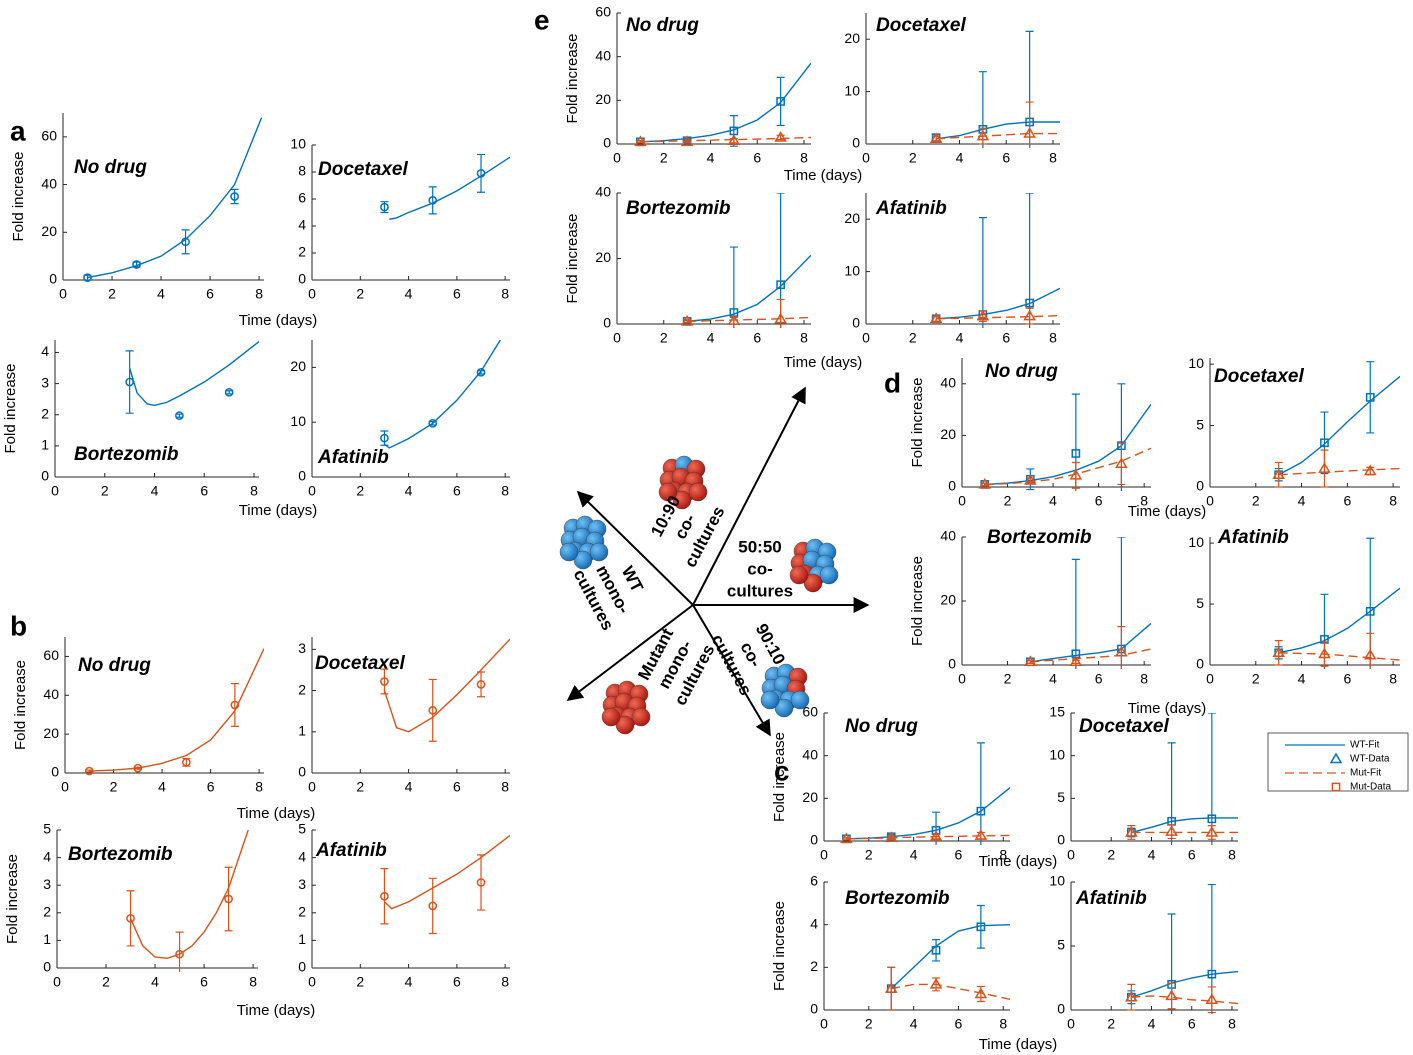 The height and width of the screenshot is (1055, 1413). What do you see at coordinates (1365, 773) in the screenshot?
I see `legend-label: Mut-Fit` at bounding box center [1365, 773].